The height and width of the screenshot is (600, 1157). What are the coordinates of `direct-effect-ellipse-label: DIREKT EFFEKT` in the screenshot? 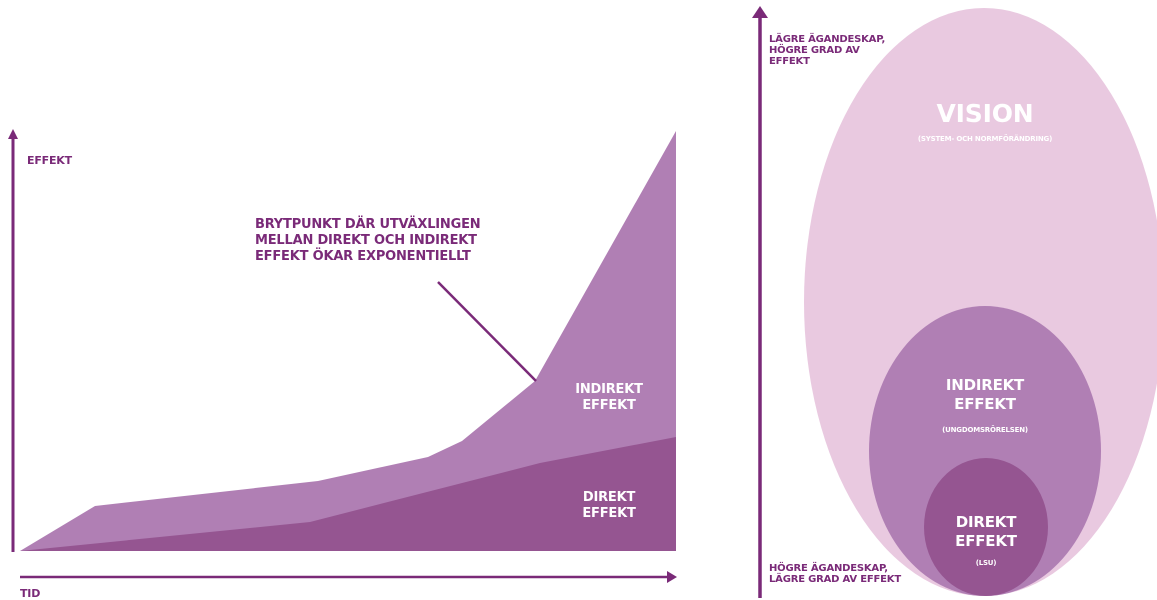 It's located at (986, 532).